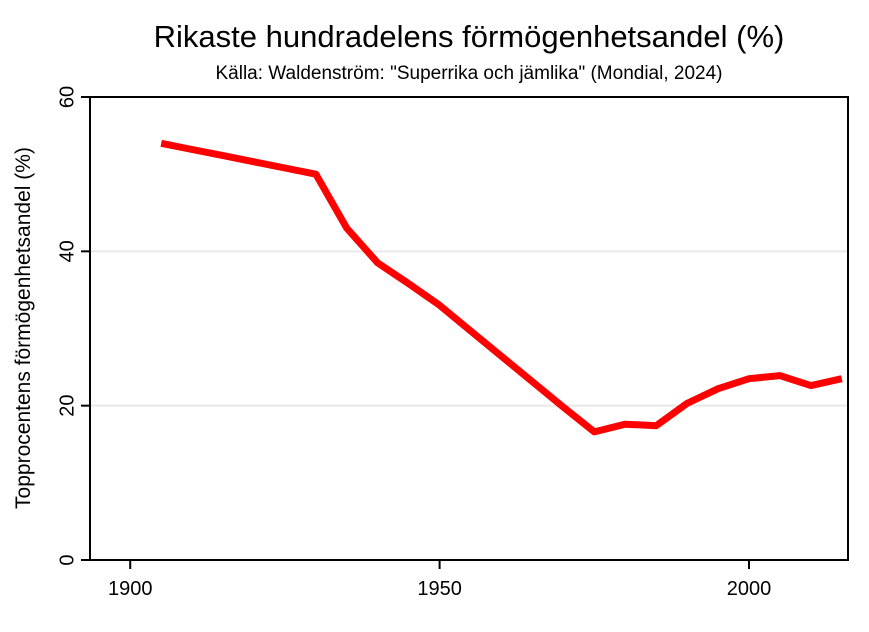  I want to click on y-tick-label: 60, so click(67, 97).